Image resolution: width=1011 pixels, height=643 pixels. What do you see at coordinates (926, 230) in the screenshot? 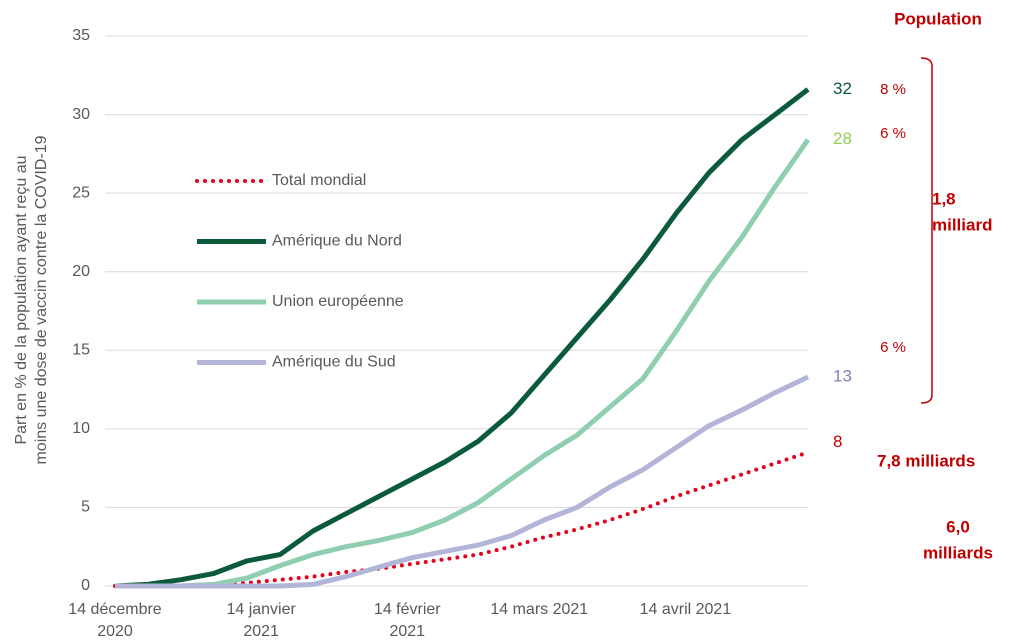
I see `population-bracket` at bounding box center [926, 230].